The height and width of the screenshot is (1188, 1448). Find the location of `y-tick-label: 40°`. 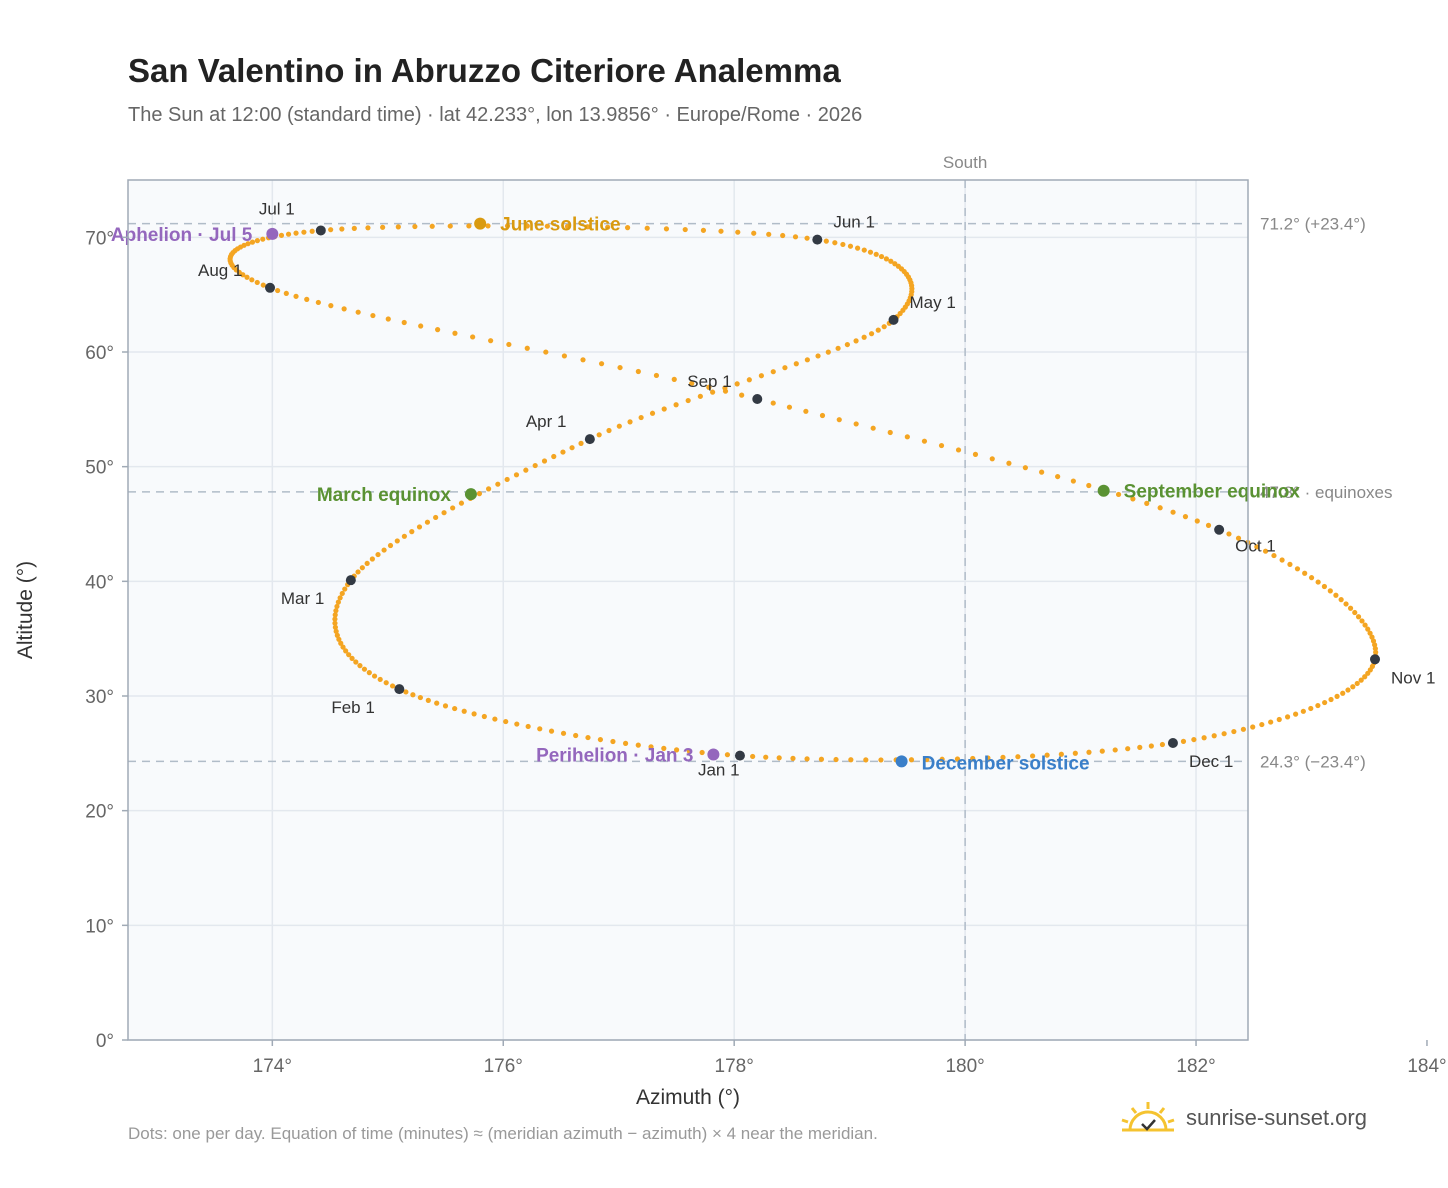

y-tick-label: 40° is located at coordinates (99, 582).